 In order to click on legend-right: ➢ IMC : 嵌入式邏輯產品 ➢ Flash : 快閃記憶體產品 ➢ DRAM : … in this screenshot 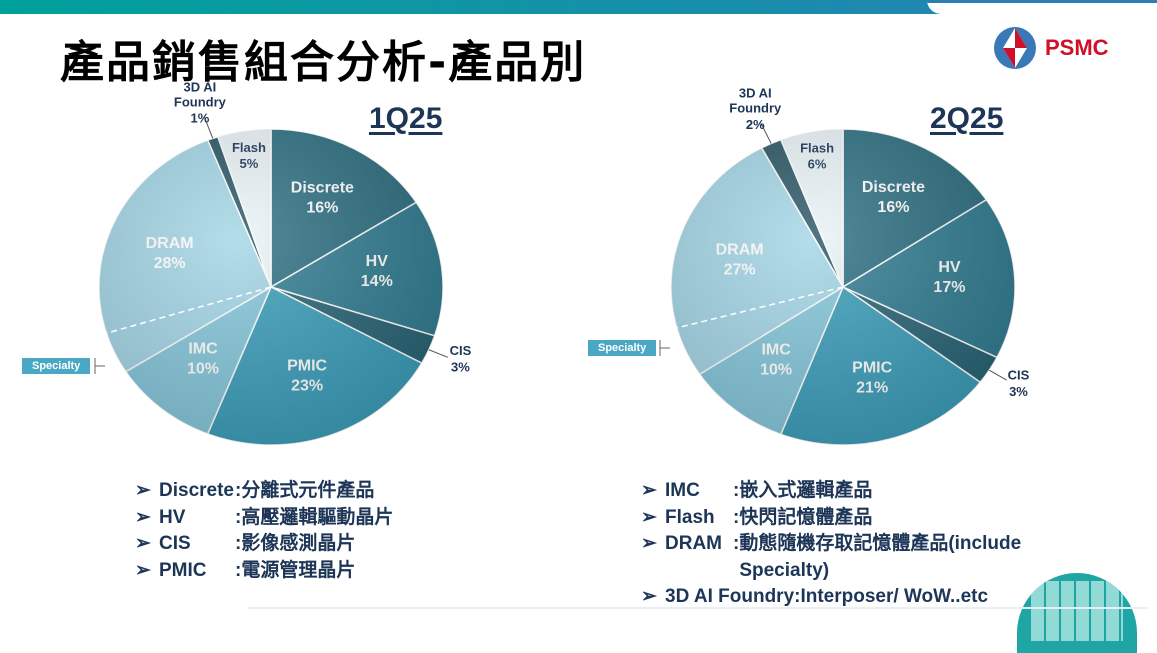, I will do `click(856, 544)`.